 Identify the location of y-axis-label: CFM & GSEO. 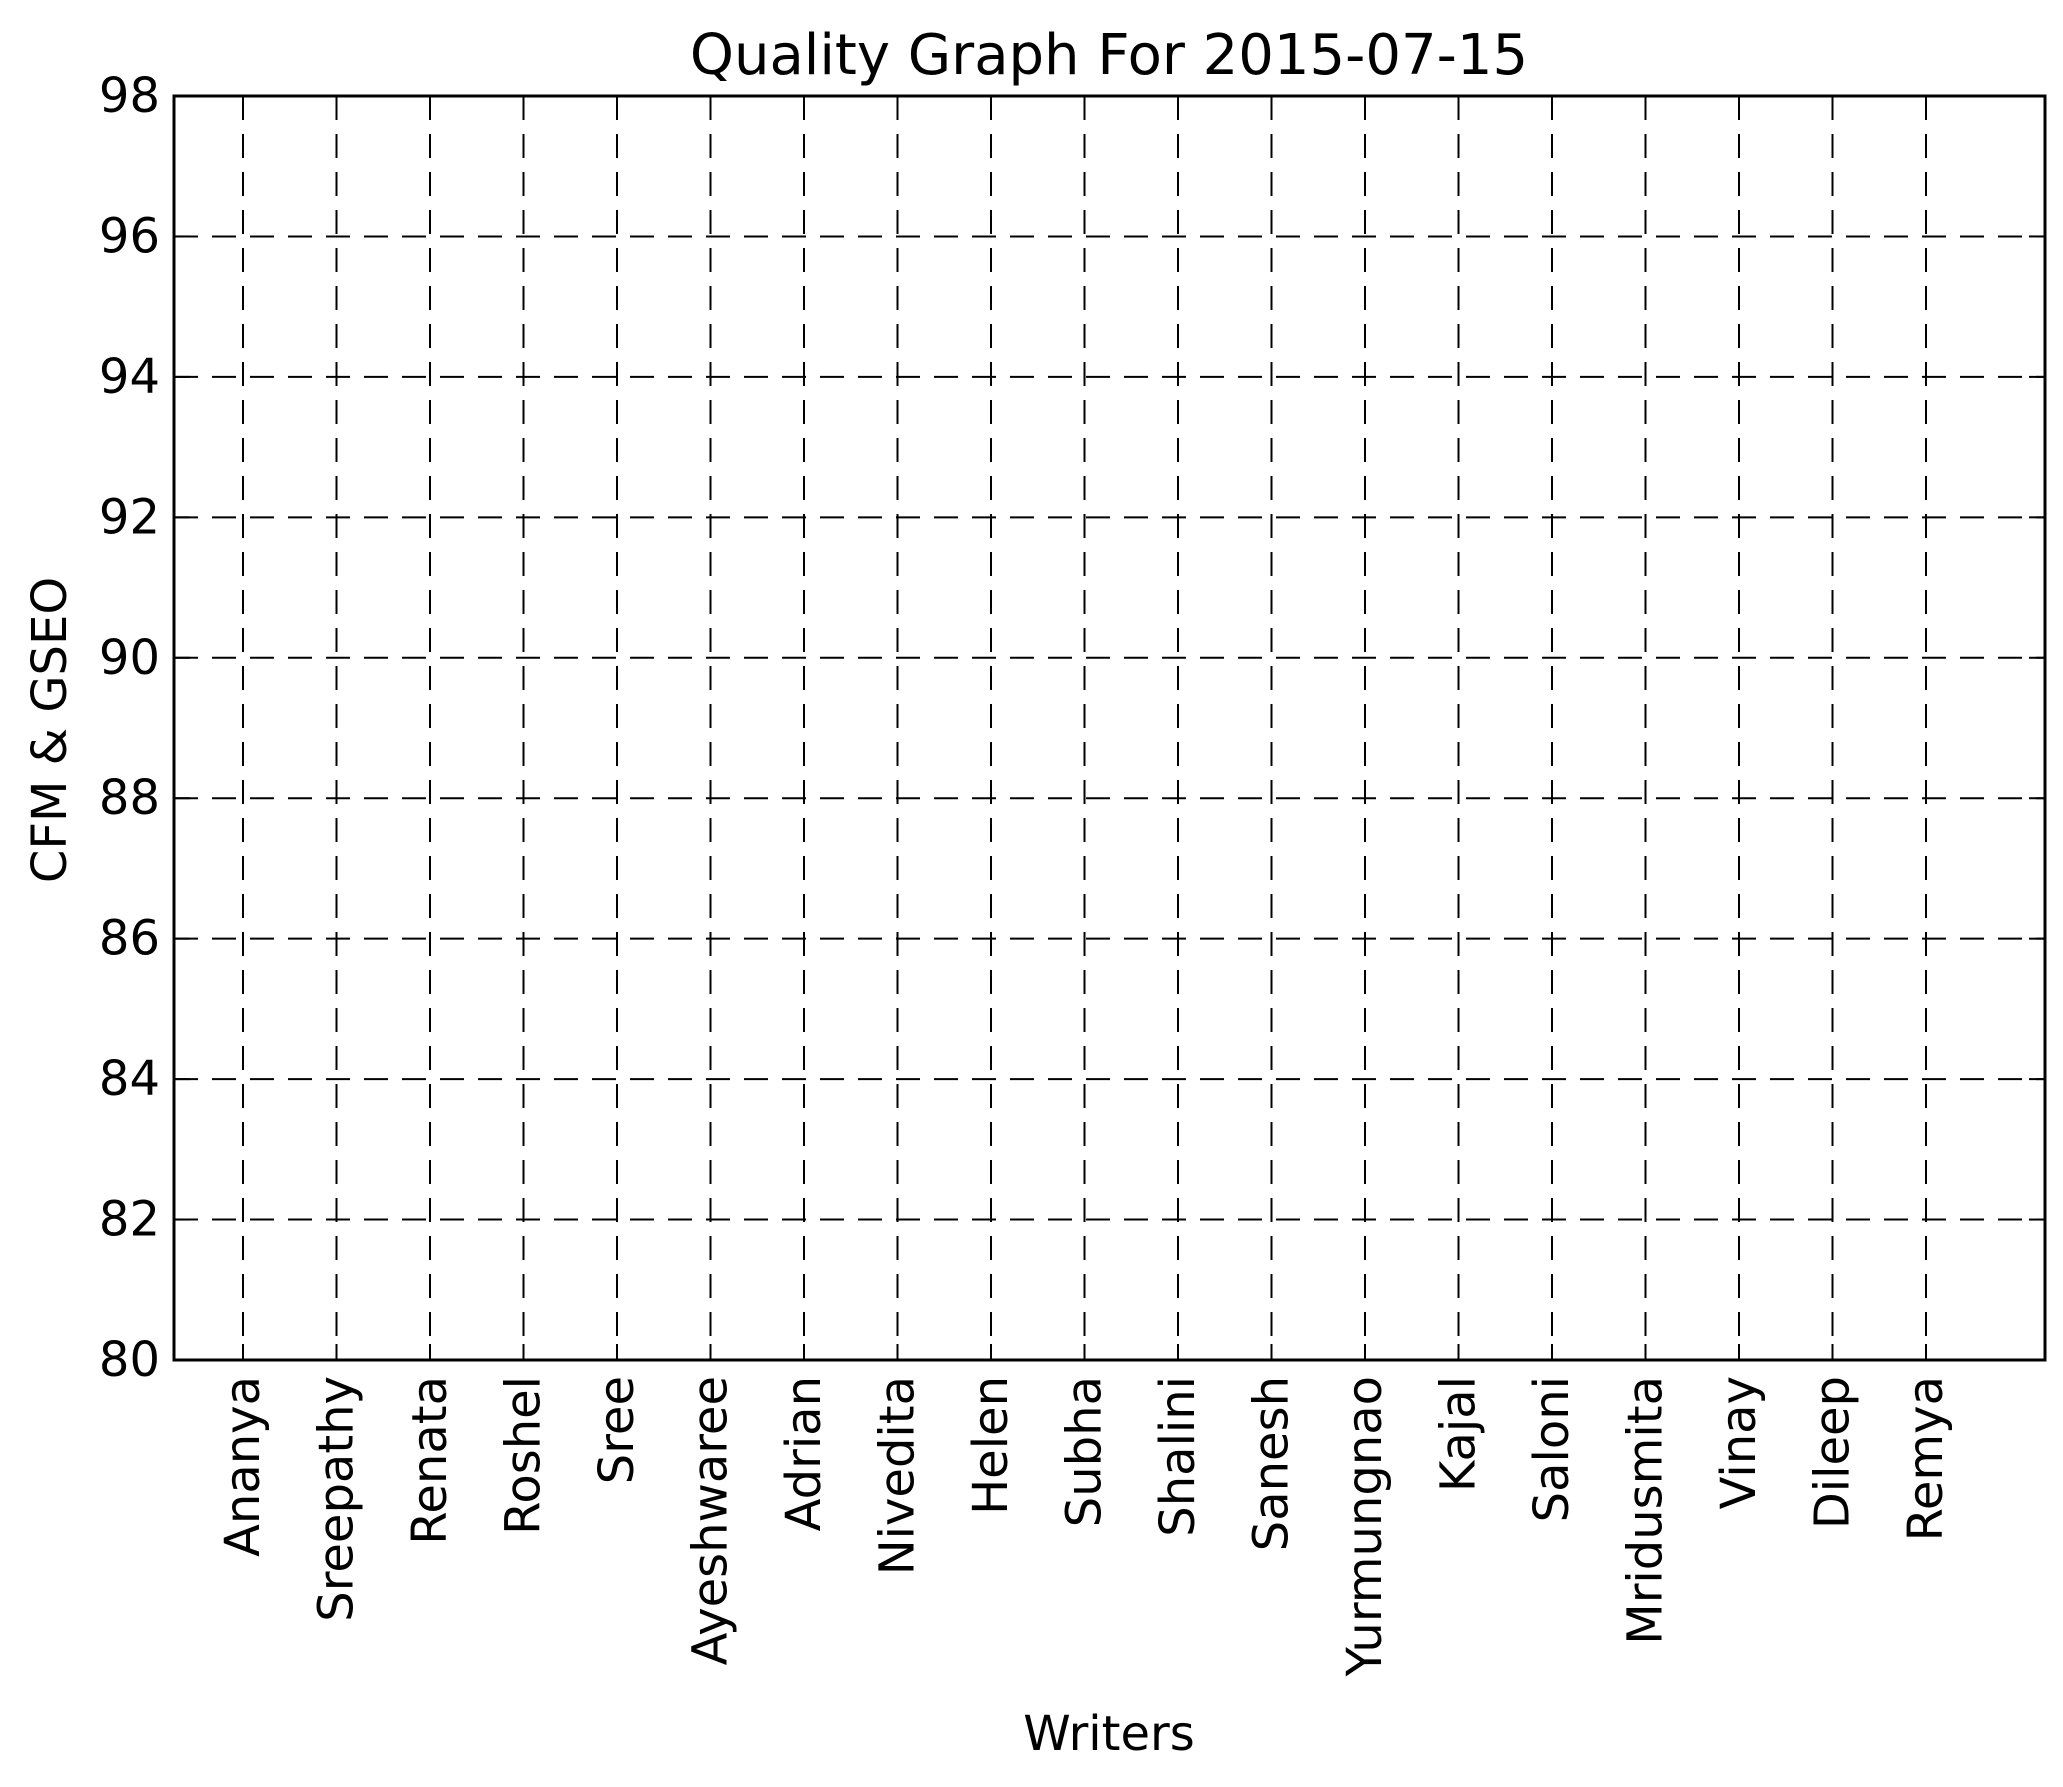
(50, 730).